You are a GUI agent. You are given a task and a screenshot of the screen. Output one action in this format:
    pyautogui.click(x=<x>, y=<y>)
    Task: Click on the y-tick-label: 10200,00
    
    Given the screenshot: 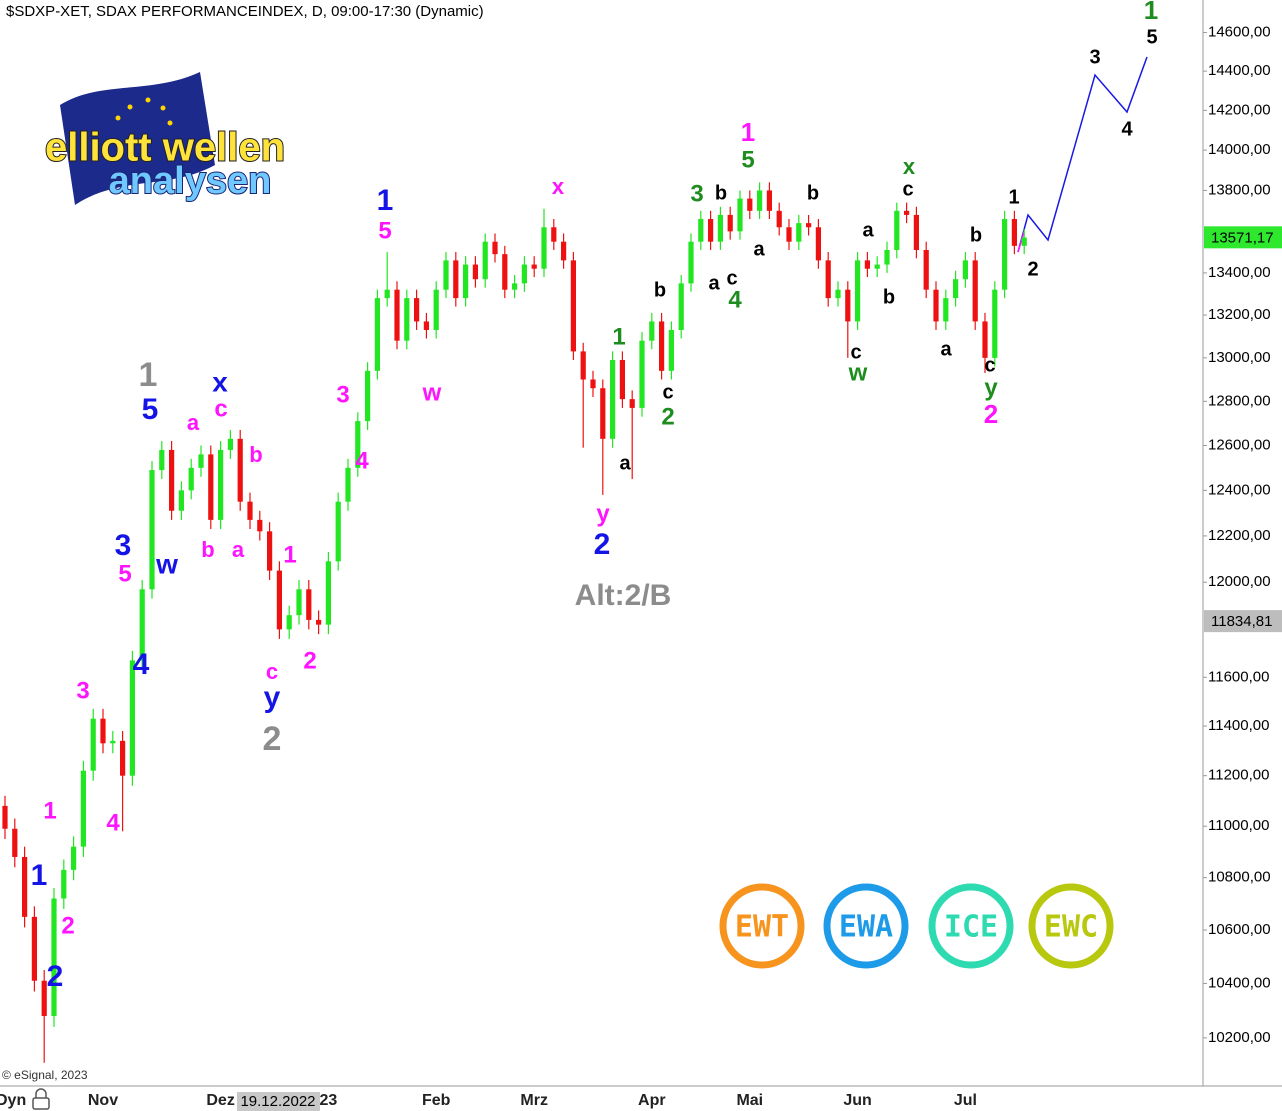 What is the action you would take?
    pyautogui.click(x=1239, y=1037)
    